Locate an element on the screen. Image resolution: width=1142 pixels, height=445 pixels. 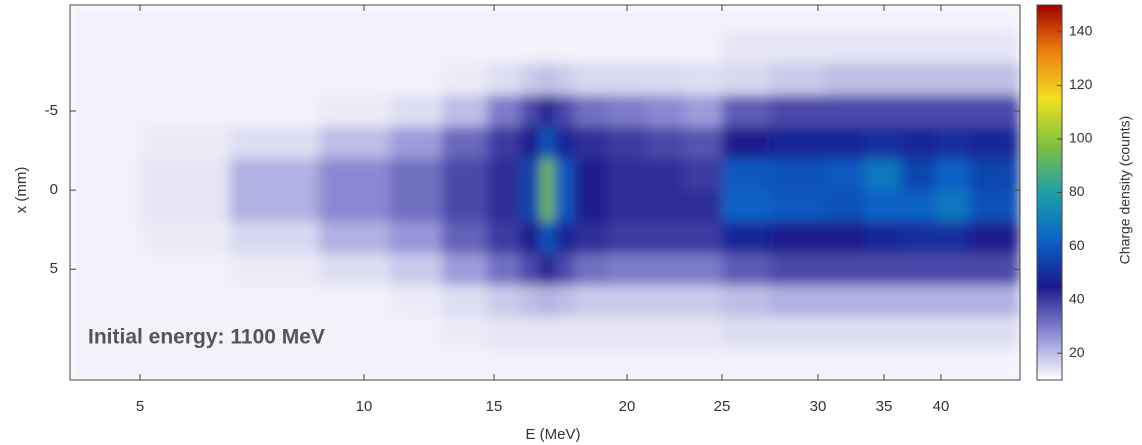
x-tick-label: 30 is located at coordinates (818, 406).